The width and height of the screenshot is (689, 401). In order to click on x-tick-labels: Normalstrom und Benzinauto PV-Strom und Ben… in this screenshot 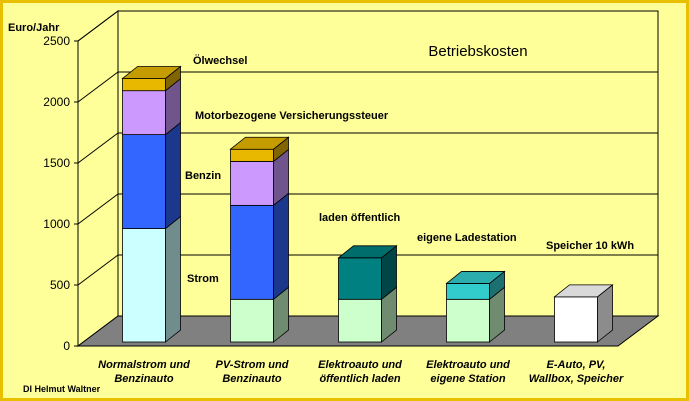, I will do `click(361, 372)`.